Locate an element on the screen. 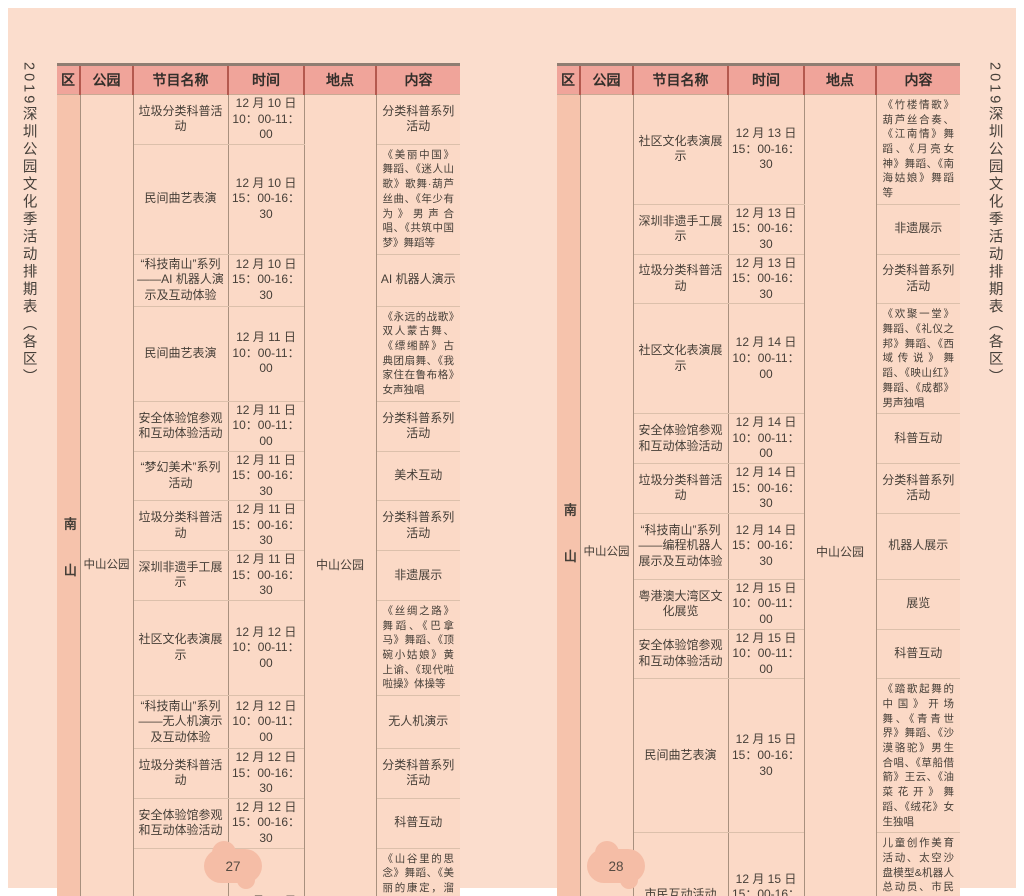 The image size is (1024, 896). time-cell: 12 月 13 日10：00-11：00 is located at coordinates (266, 871).